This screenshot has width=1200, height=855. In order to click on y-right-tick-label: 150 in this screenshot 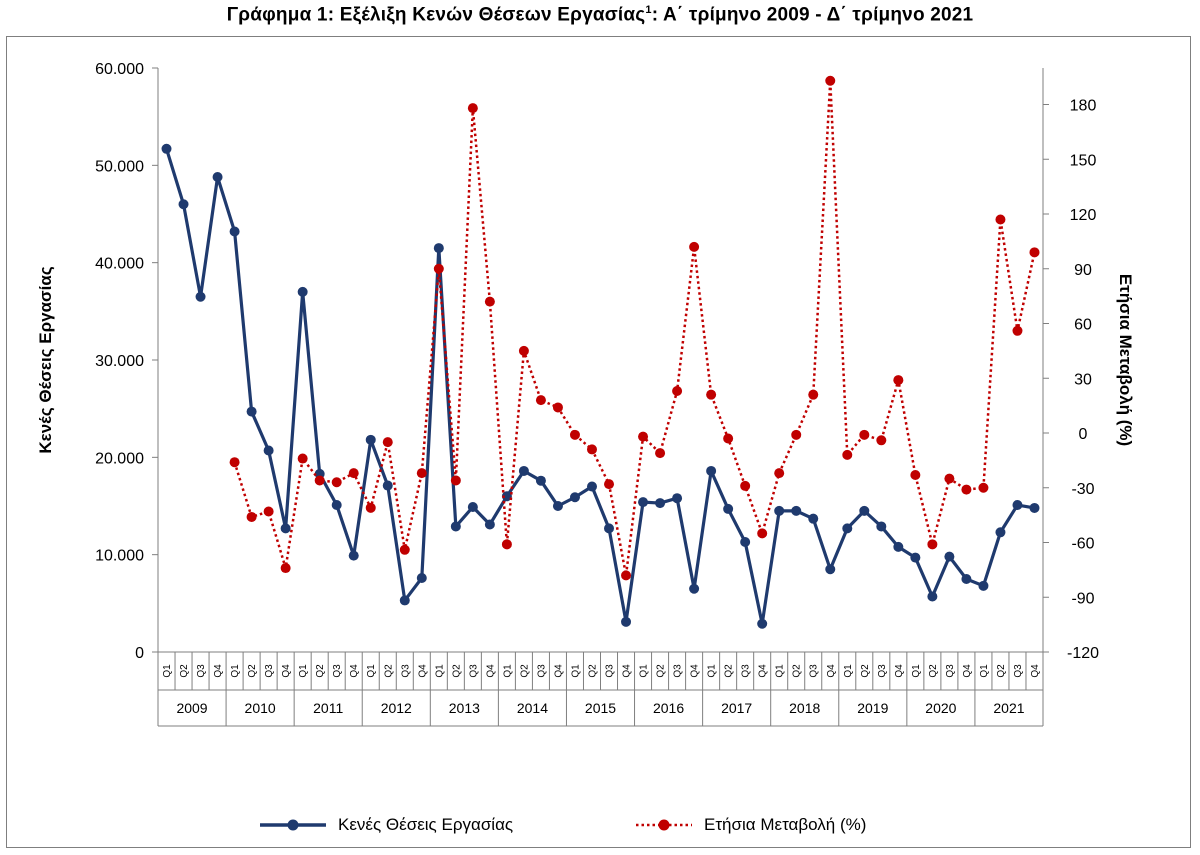, I will do `click(1083, 160)`.